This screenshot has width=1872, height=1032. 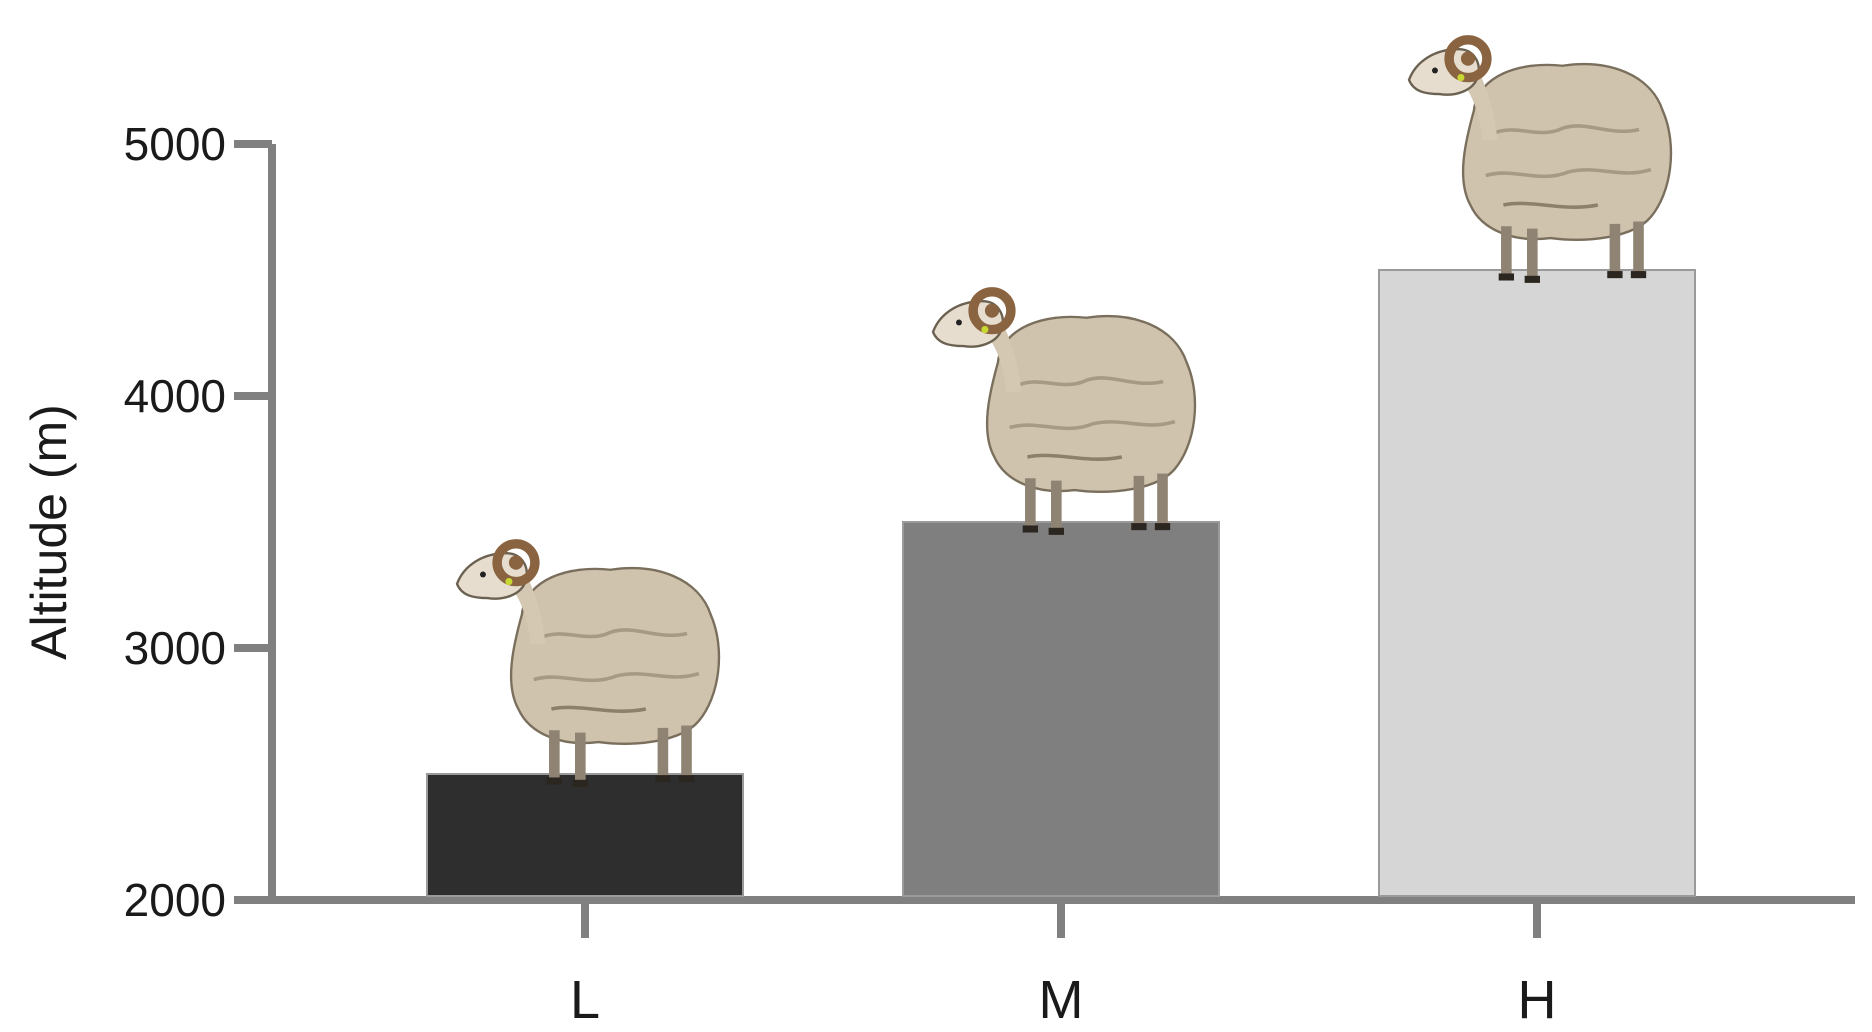 I want to click on bar-H, so click(x=1537, y=583).